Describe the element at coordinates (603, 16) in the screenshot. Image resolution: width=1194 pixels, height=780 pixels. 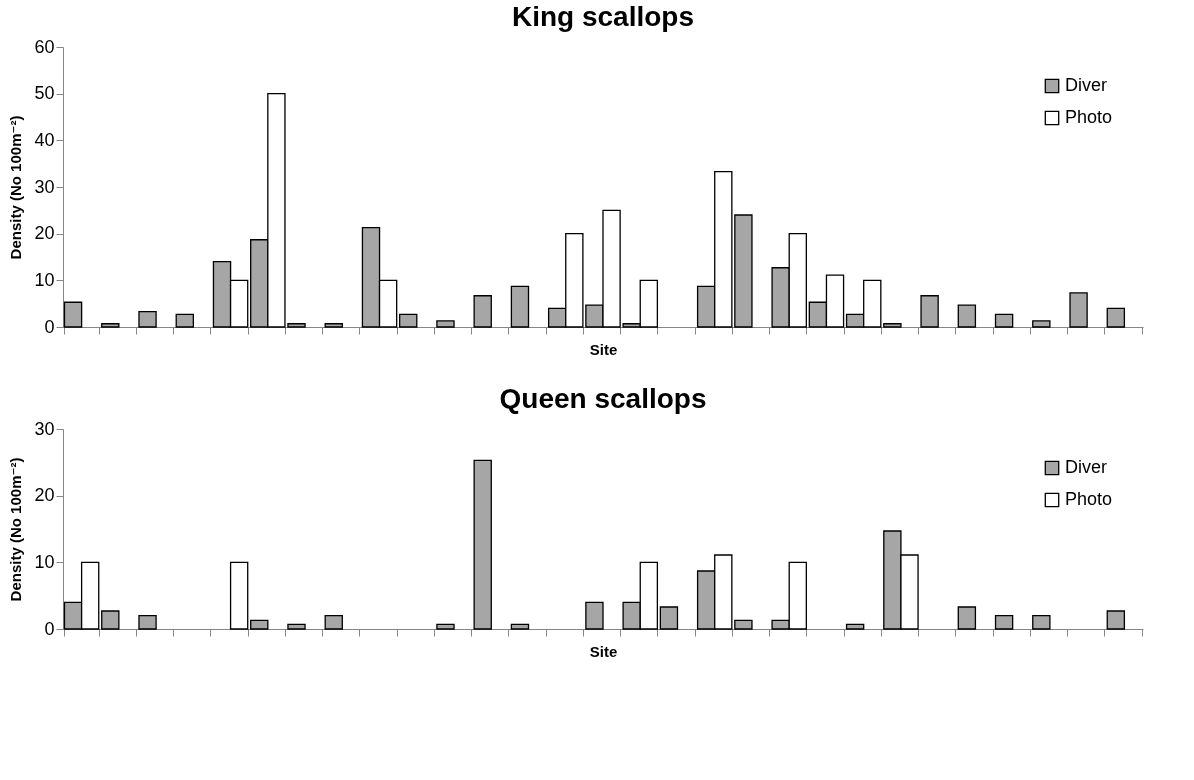
I see `chart-title: King scallops` at that location.